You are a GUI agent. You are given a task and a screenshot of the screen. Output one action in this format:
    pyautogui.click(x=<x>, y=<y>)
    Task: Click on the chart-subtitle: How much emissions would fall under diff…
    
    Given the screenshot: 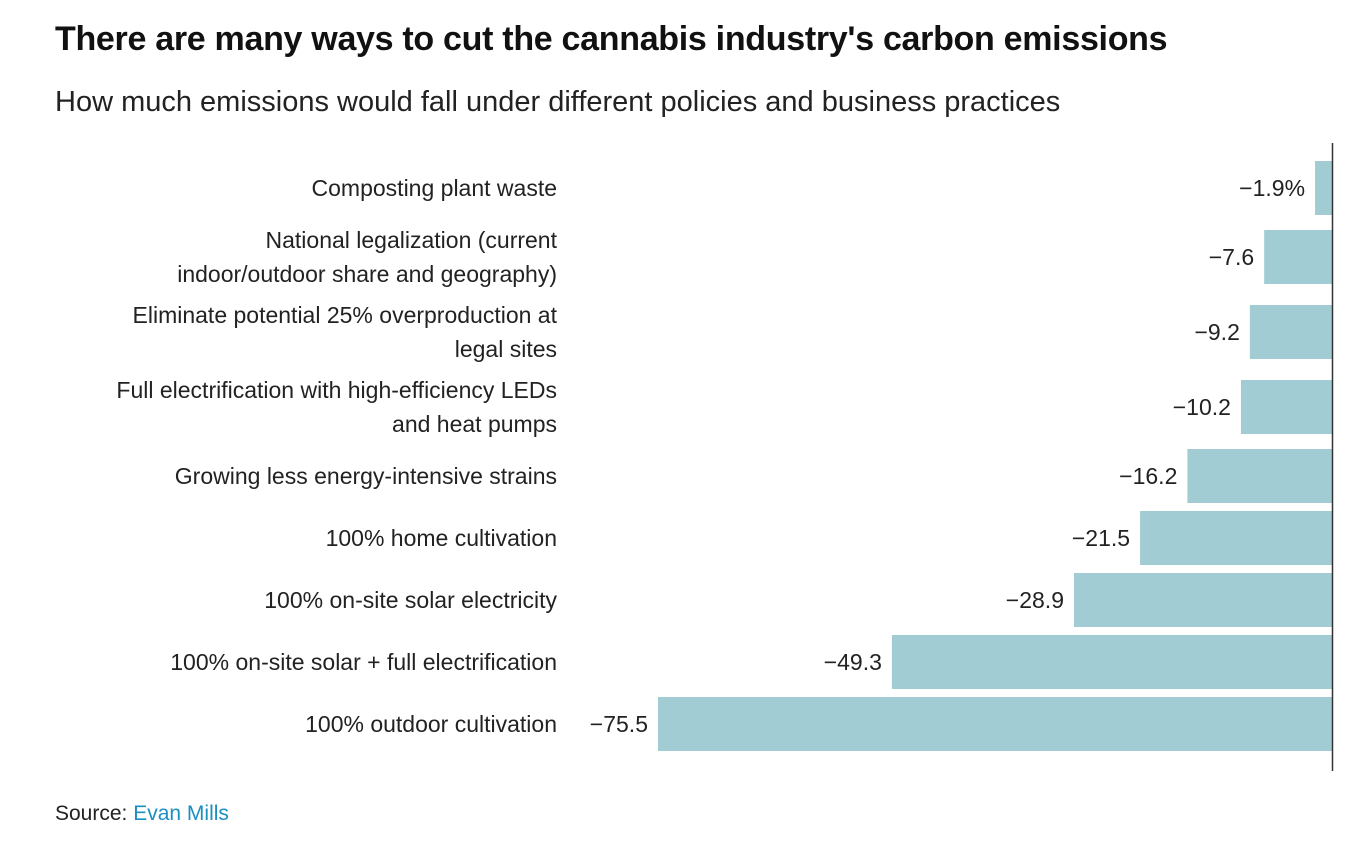 What is the action you would take?
    pyautogui.click(x=558, y=102)
    